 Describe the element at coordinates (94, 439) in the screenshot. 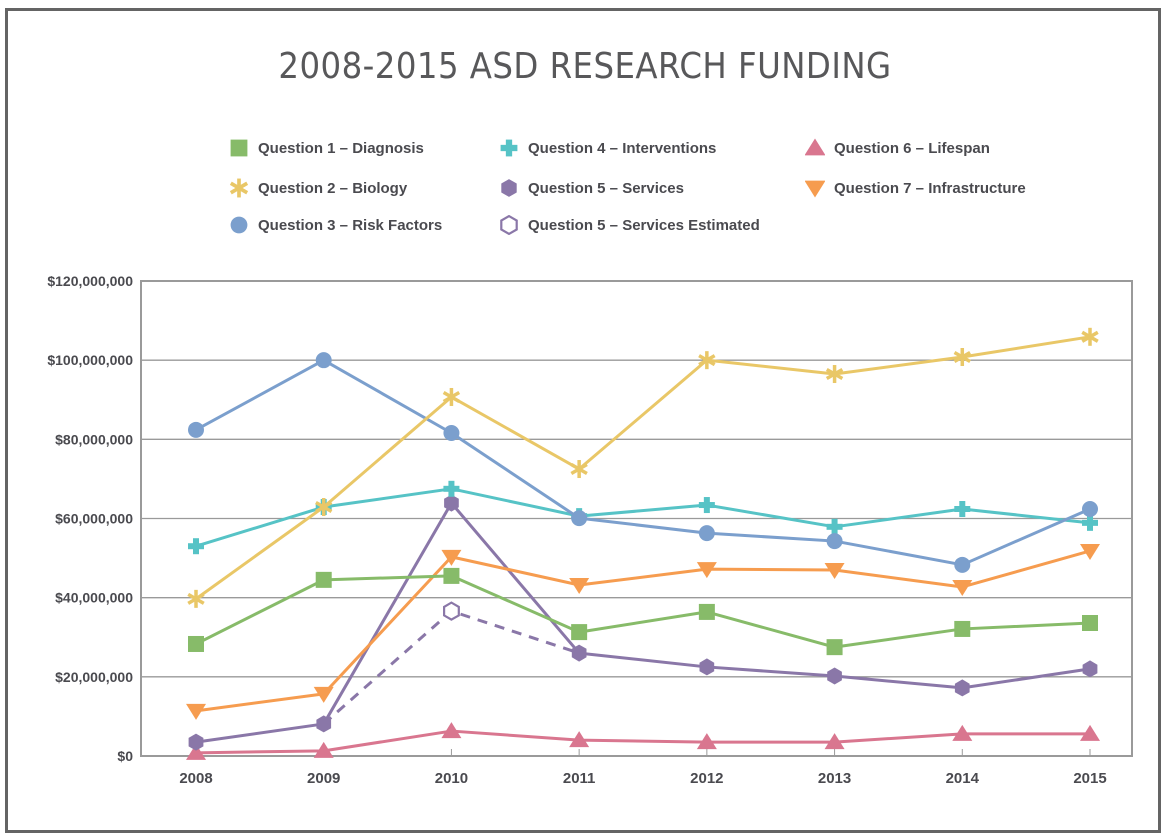

I see `y-tick-label: $80,000,000` at that location.